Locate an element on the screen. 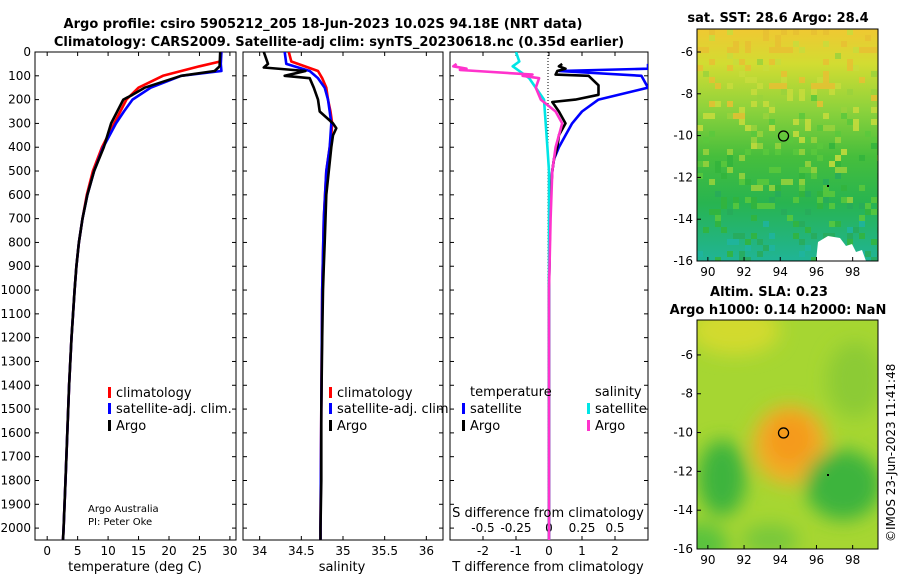 The image size is (900, 580). s-diff-tick-label: -0.5 is located at coordinates (482, 528).